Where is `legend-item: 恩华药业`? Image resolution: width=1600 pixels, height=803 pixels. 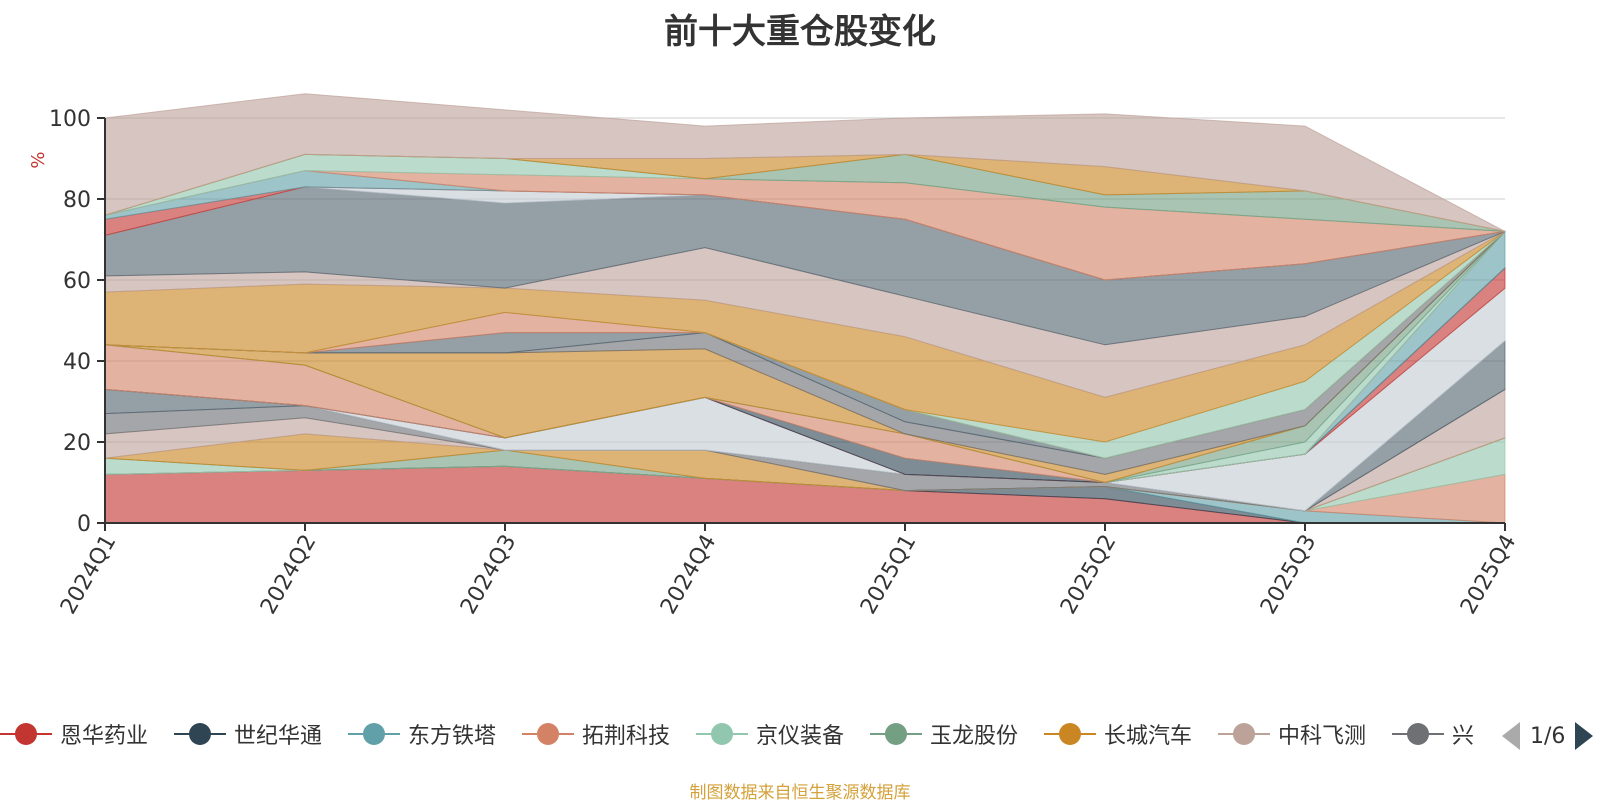 legend-item: 恩华药业 is located at coordinates (74, 734).